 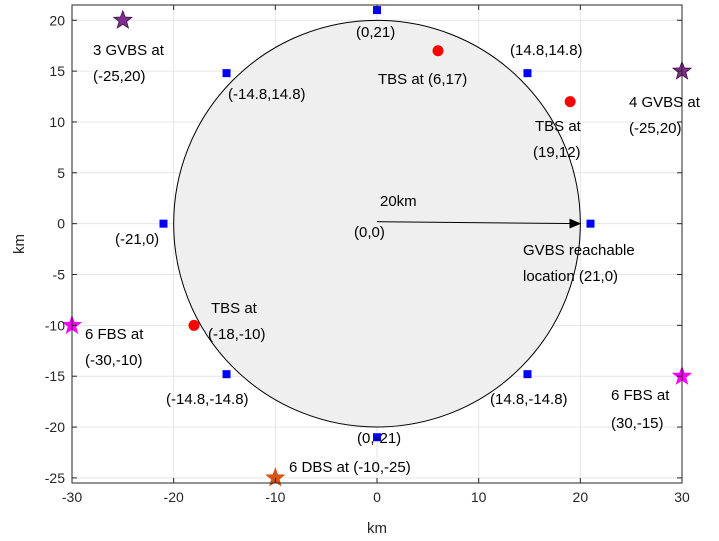 I want to click on gvbs-ne-label-line2: (-25,20), so click(x=655, y=128).